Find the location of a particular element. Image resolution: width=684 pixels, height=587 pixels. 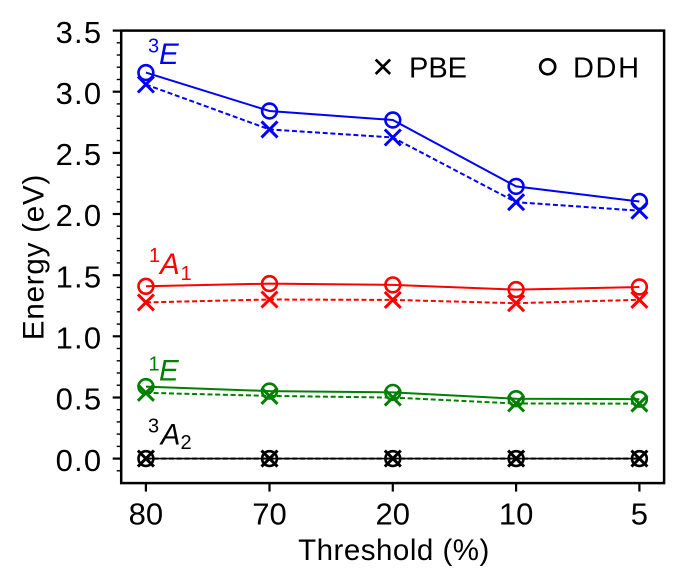

svg-text: 2.5 is located at coordinates (79, 154).